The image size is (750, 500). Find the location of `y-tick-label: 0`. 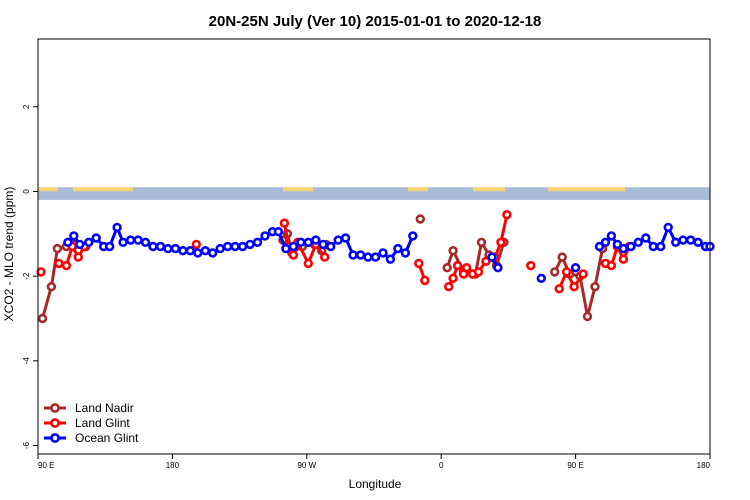

y-tick-label: 0 is located at coordinates (26, 191).